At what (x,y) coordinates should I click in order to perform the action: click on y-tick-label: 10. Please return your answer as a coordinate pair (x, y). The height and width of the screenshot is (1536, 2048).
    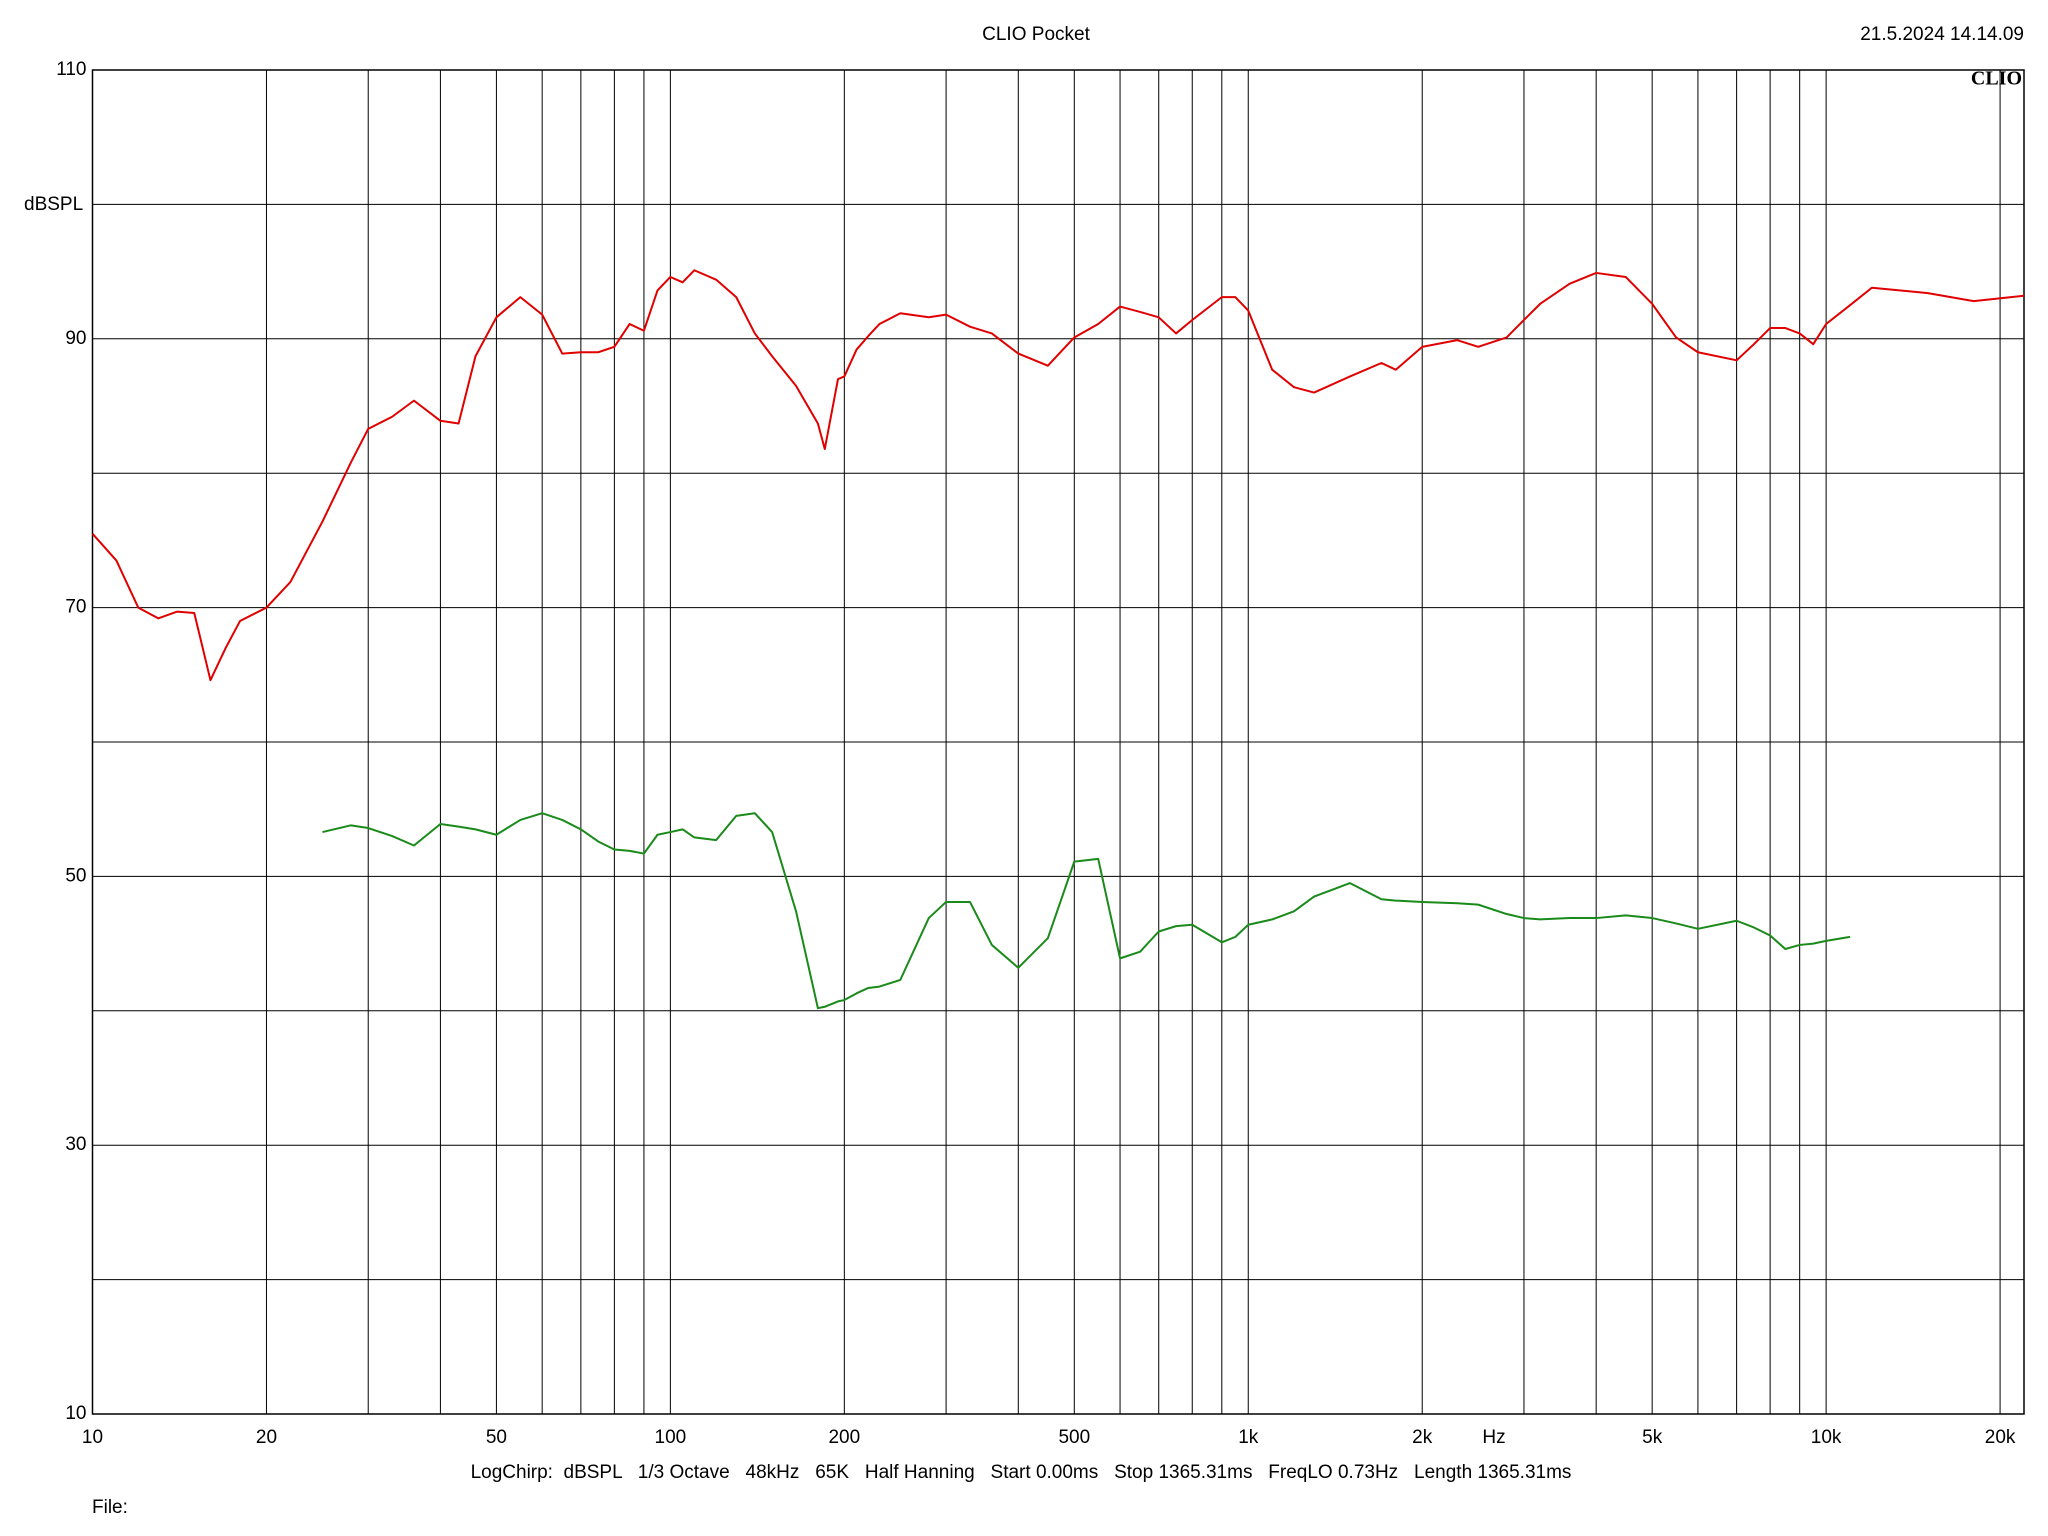
    Looking at the image, I should click on (75, 1413).